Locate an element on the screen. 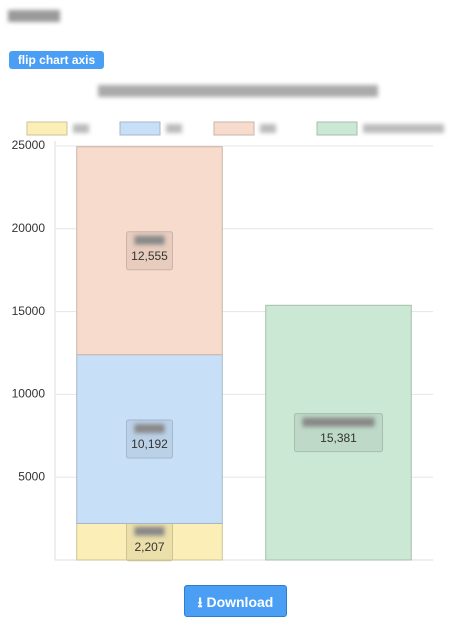 This screenshot has height=629, width=475. heading-placeholder is located at coordinates (34, 16).